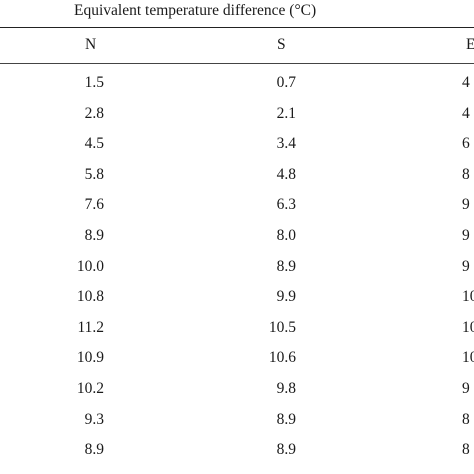 The height and width of the screenshot is (474, 474). What do you see at coordinates (286, 297) in the screenshot?
I see `cell-s: 9.9` at bounding box center [286, 297].